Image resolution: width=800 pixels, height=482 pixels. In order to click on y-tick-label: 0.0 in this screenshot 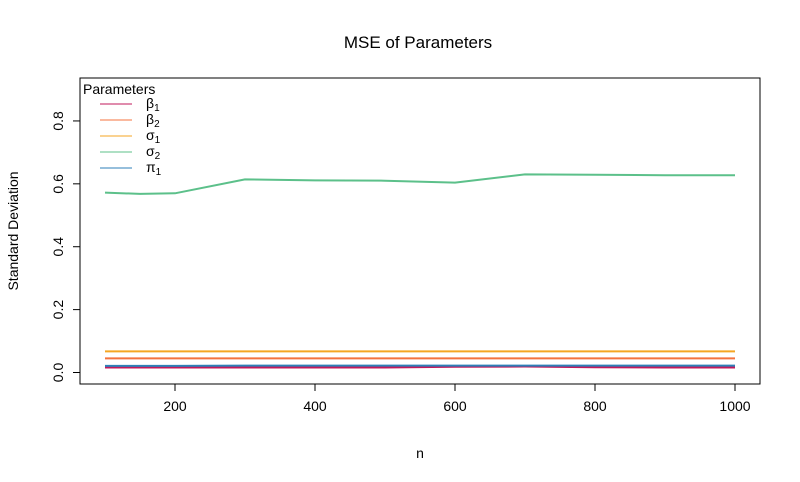, I will do `click(58, 373)`.